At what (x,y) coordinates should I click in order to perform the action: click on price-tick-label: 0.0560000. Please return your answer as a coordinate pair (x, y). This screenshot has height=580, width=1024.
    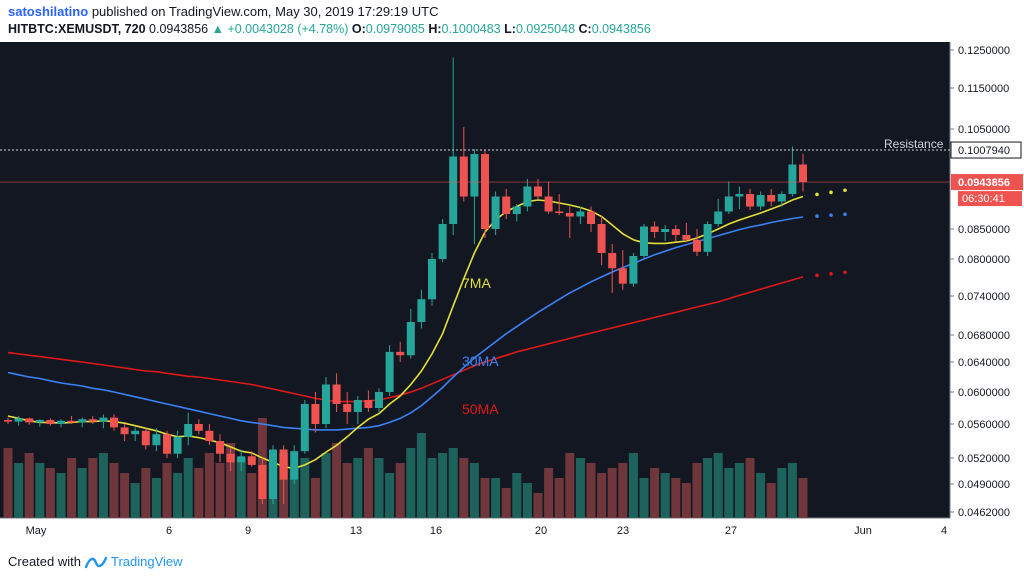
    Looking at the image, I should click on (984, 425).